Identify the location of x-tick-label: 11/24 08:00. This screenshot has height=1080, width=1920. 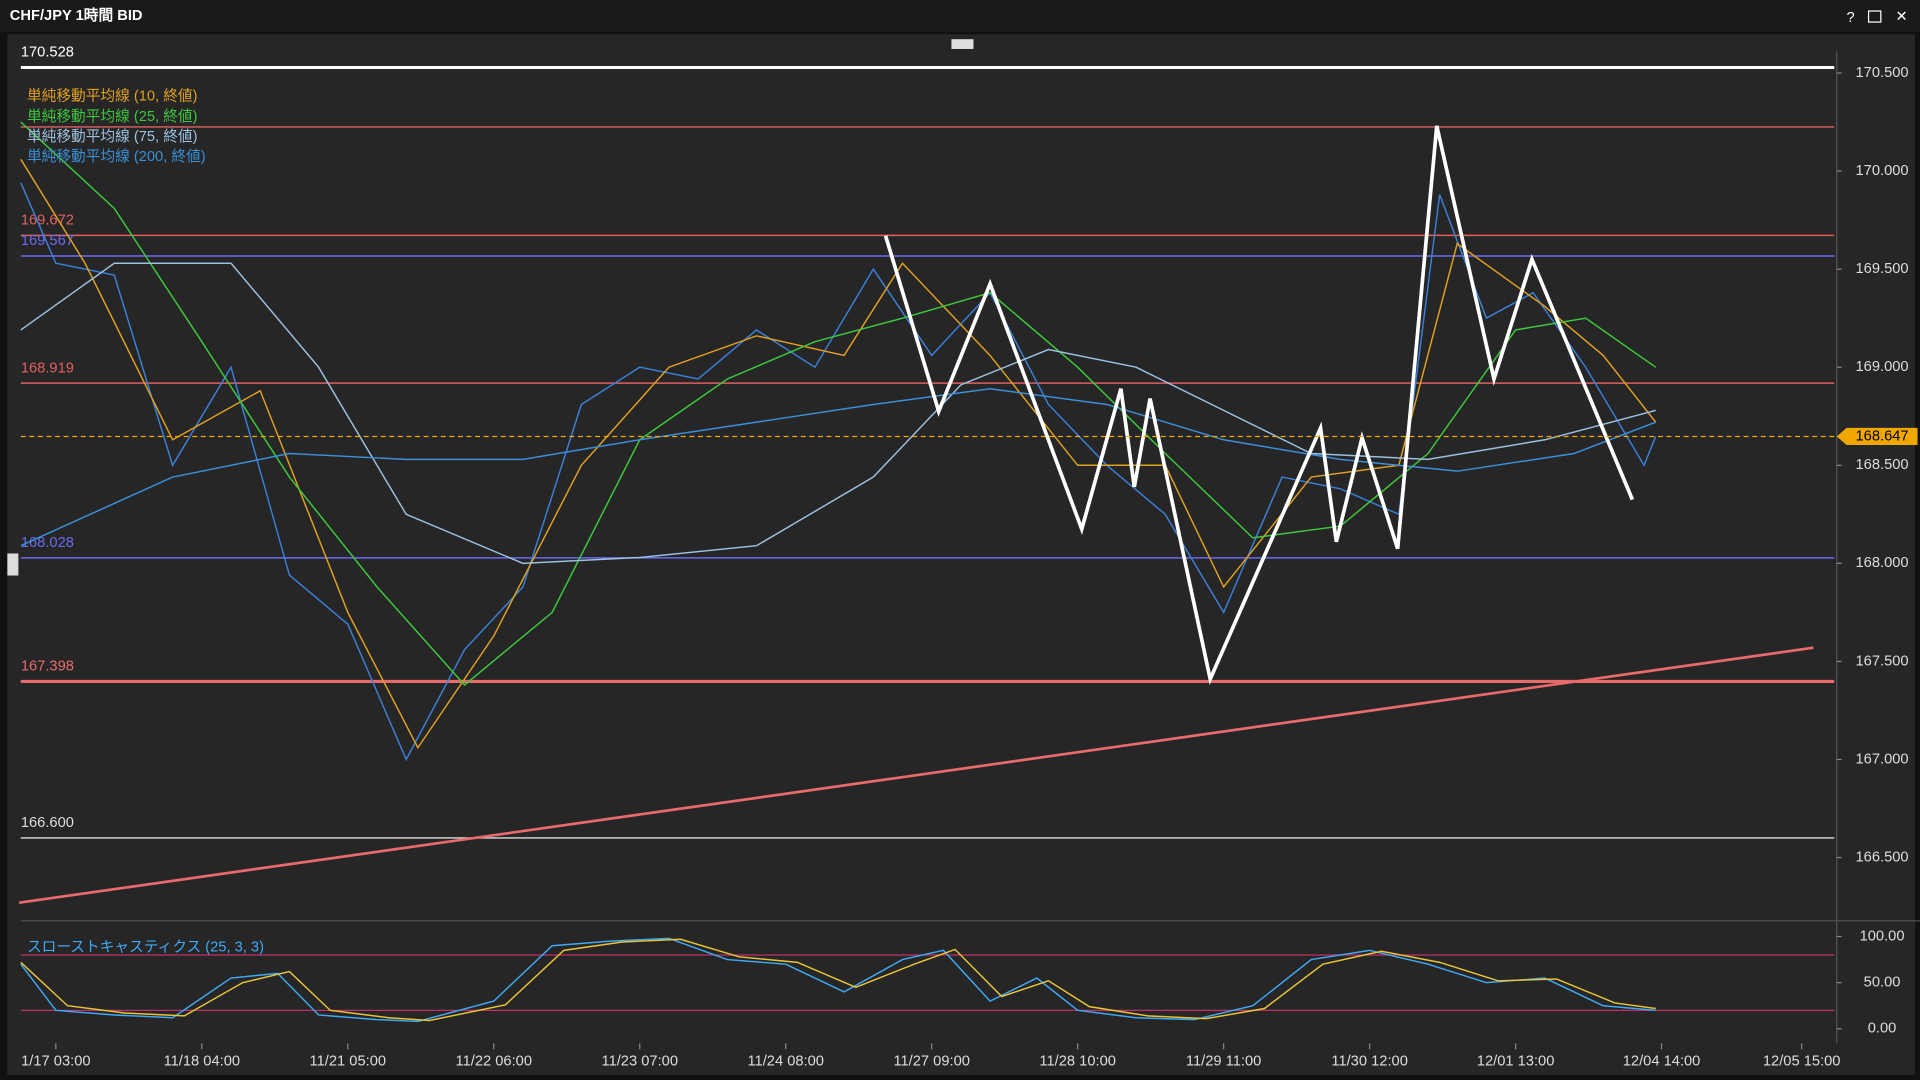
(785, 1062).